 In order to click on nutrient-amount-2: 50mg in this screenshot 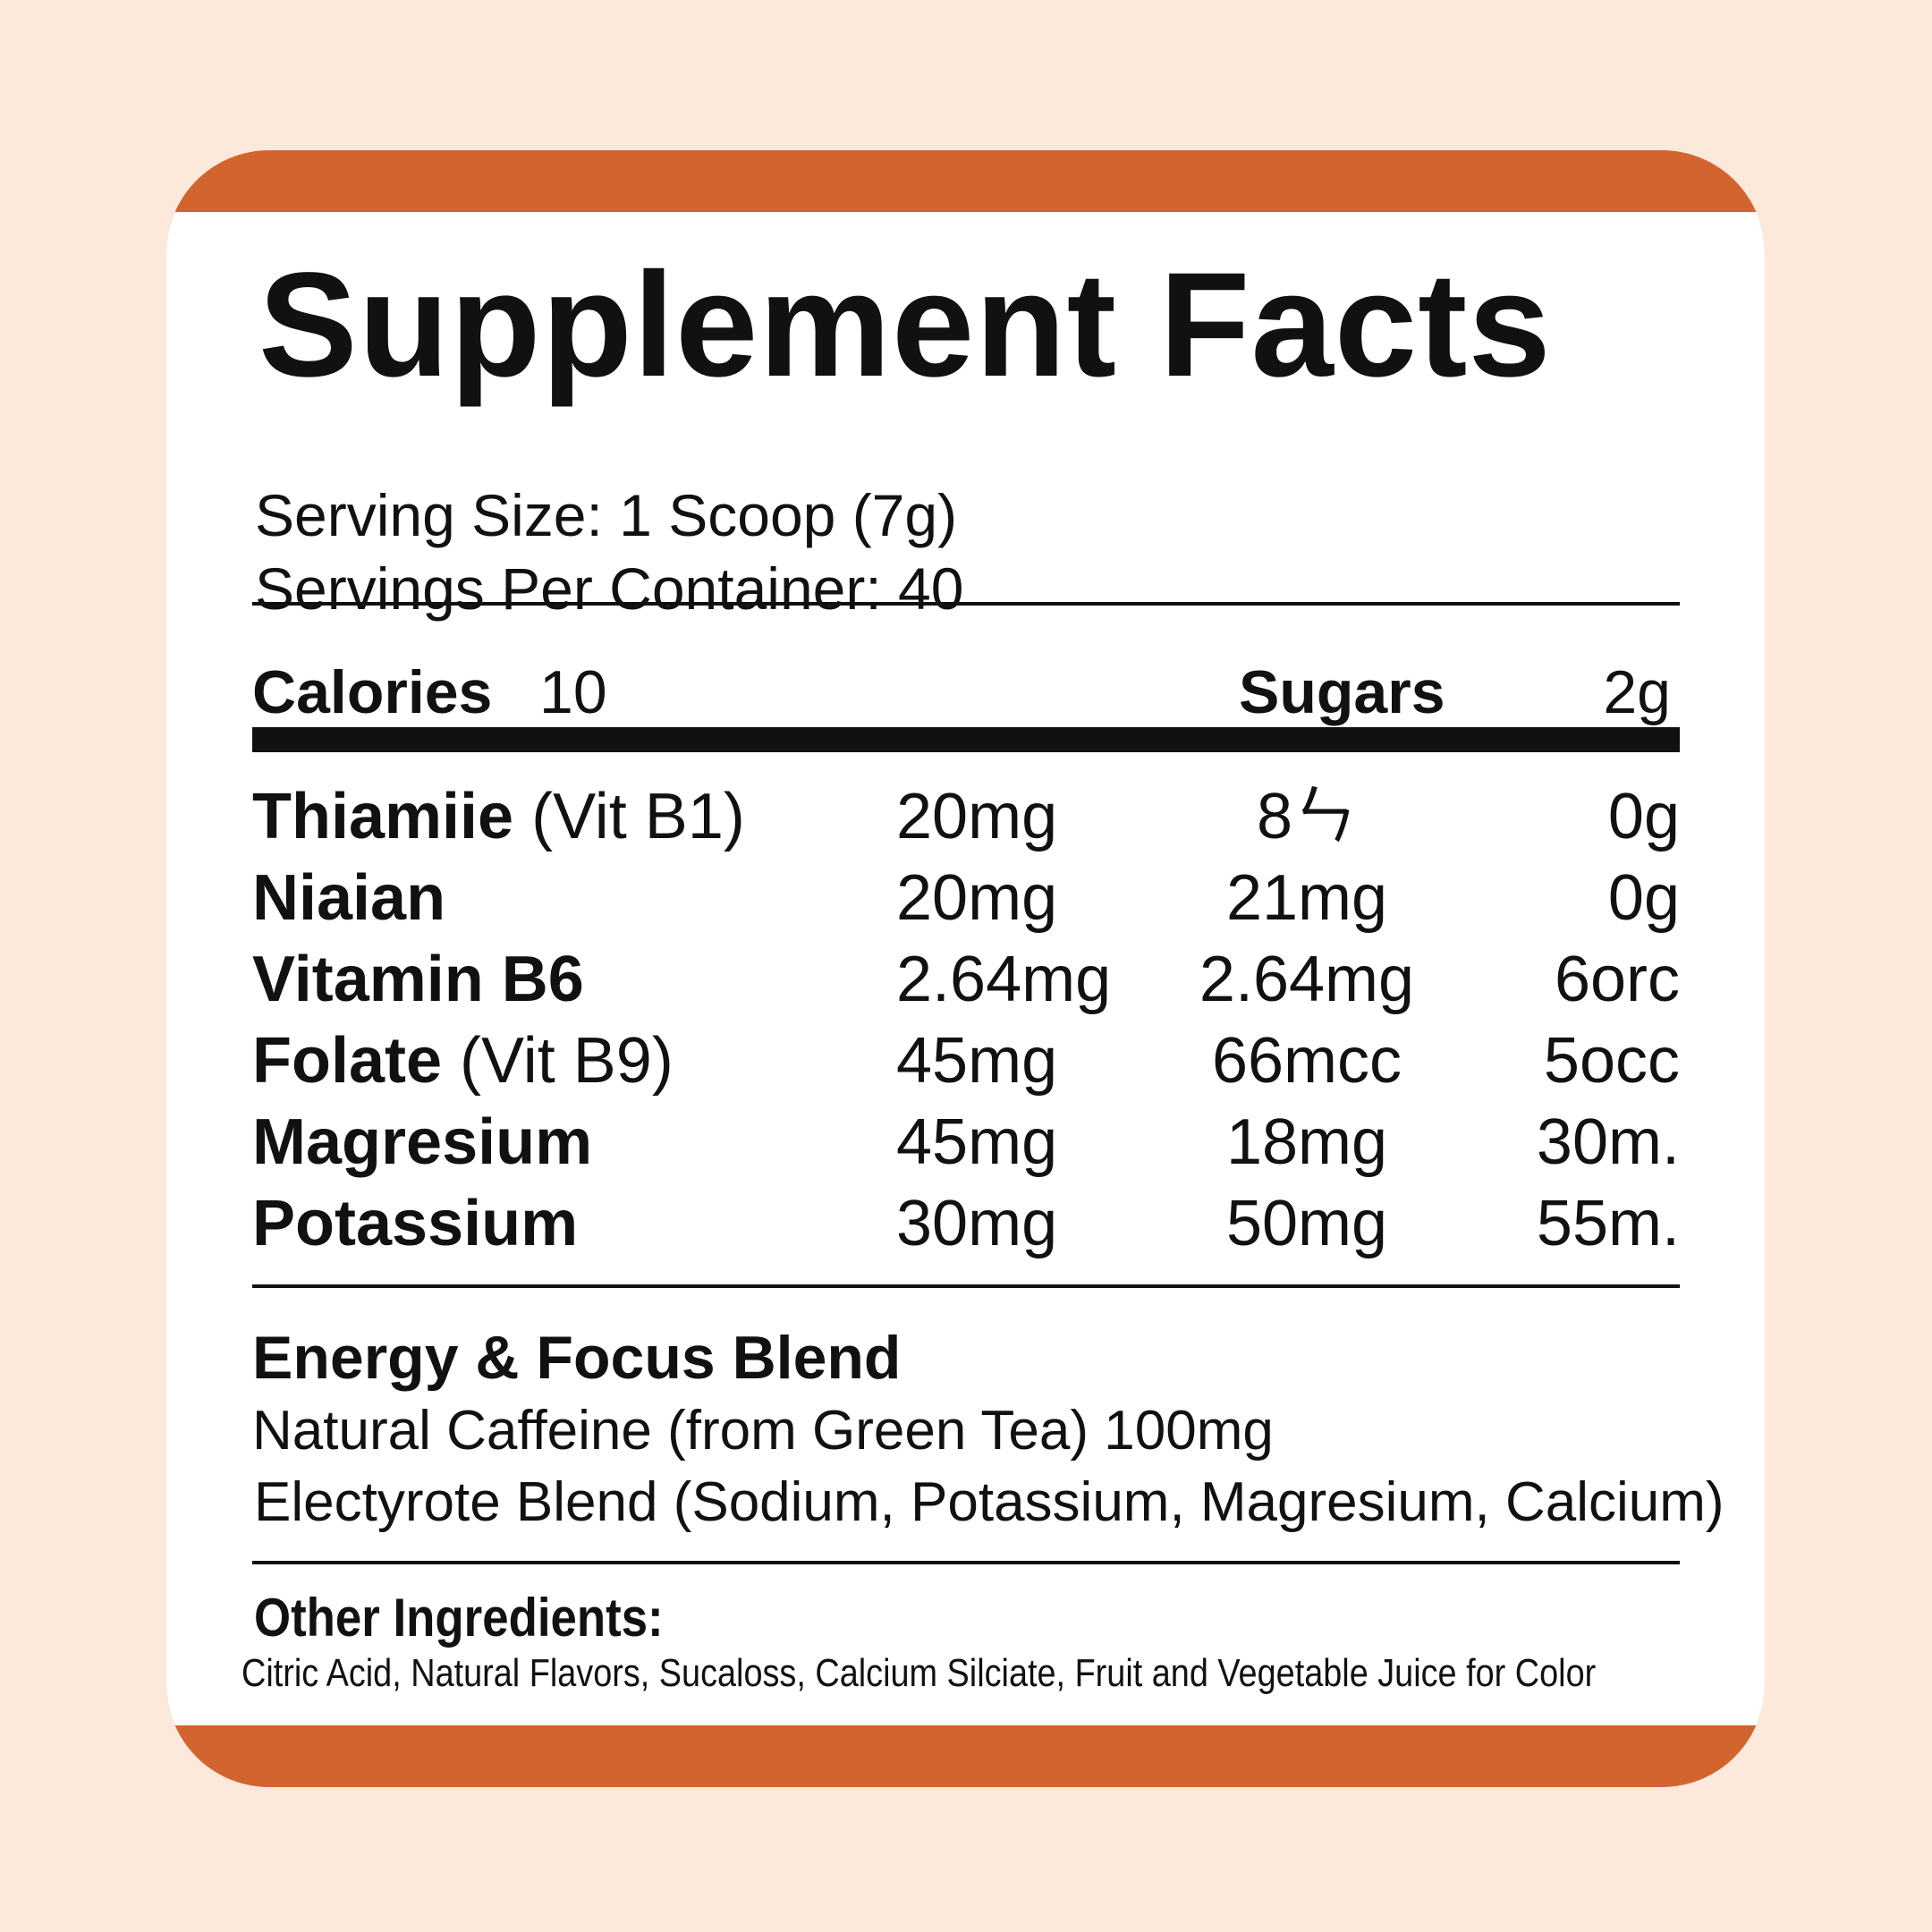, I will do `click(1306, 1223)`.